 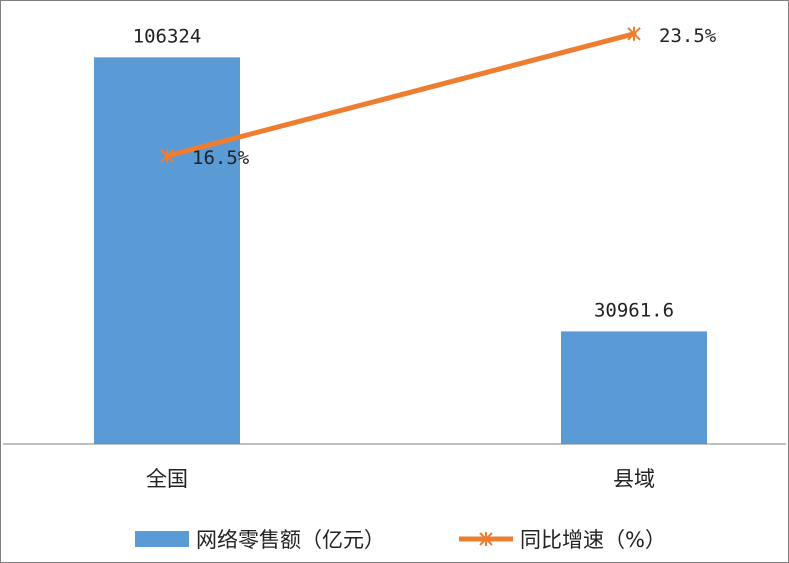 What do you see at coordinates (290, 540) in the screenshot?
I see `legend-label-bar: 网络零售额（亿元）` at bounding box center [290, 540].